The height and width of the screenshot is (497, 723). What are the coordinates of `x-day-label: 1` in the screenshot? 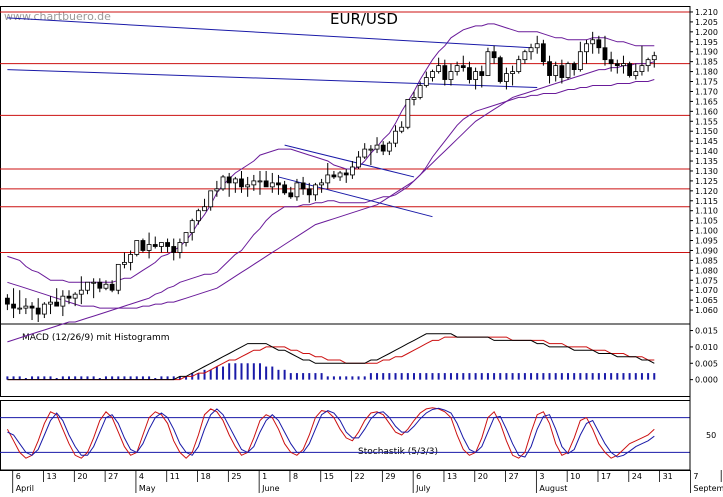 It's located at (264, 476).